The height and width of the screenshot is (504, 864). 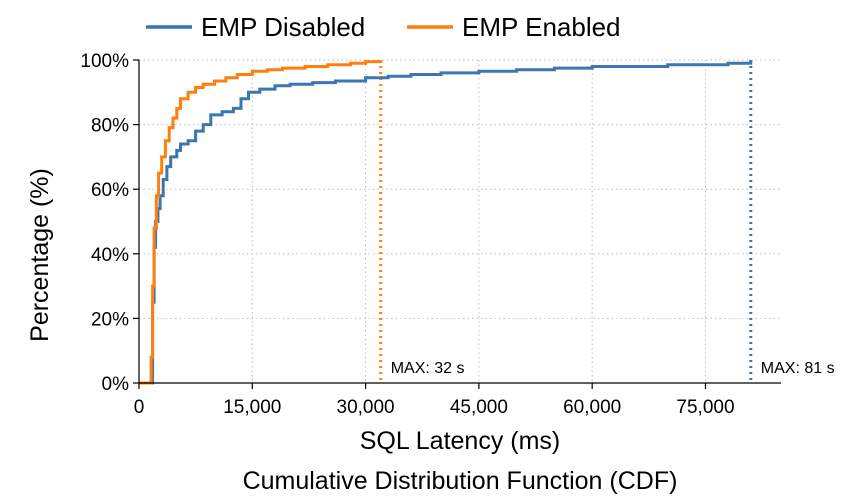 What do you see at coordinates (116, 384) in the screenshot?
I see `y-tick-label: 0%` at bounding box center [116, 384].